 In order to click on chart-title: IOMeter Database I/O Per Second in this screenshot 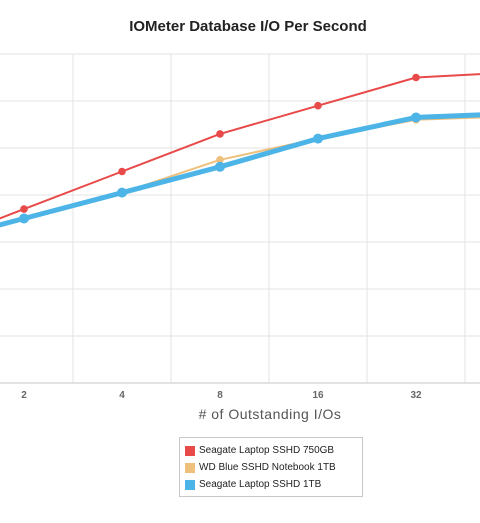, I will do `click(248, 26)`.